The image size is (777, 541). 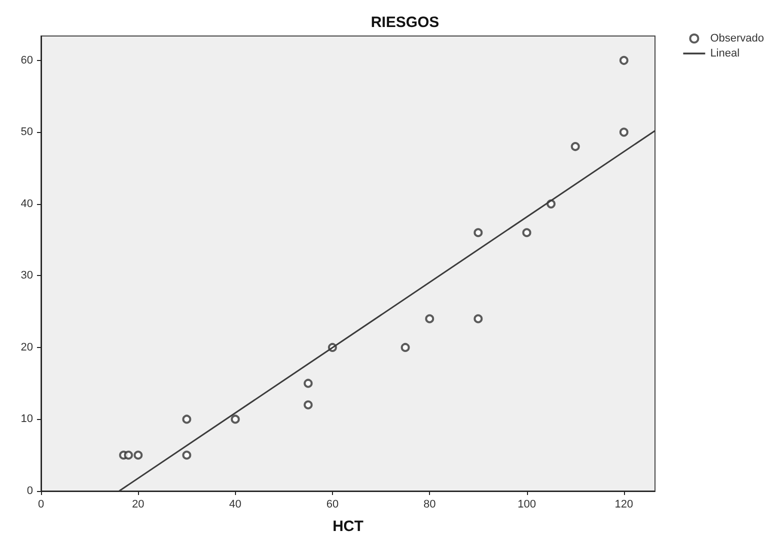 I want to click on x-axis-title: HCT, so click(x=348, y=526).